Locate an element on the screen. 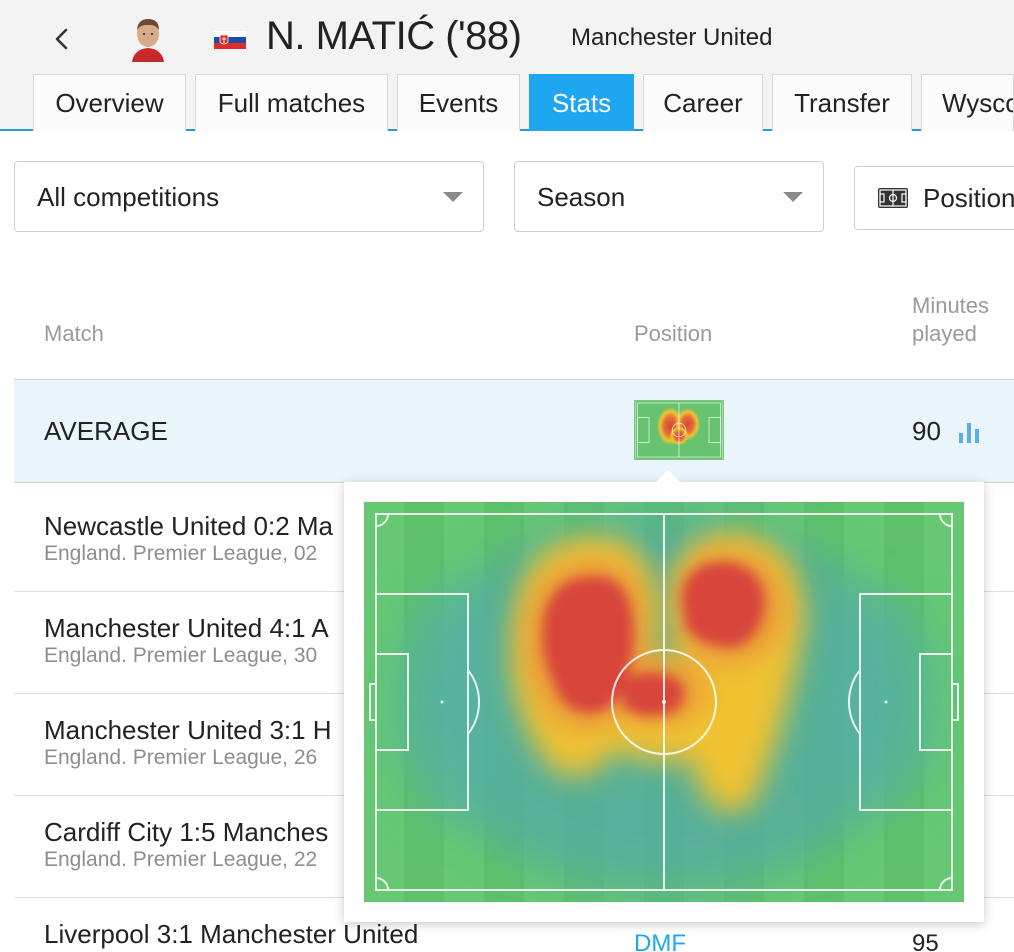 Image resolution: width=1014 pixels, height=952 pixels. match-title: Liverpool 3:1 Manchester United is located at coordinates (231, 934).